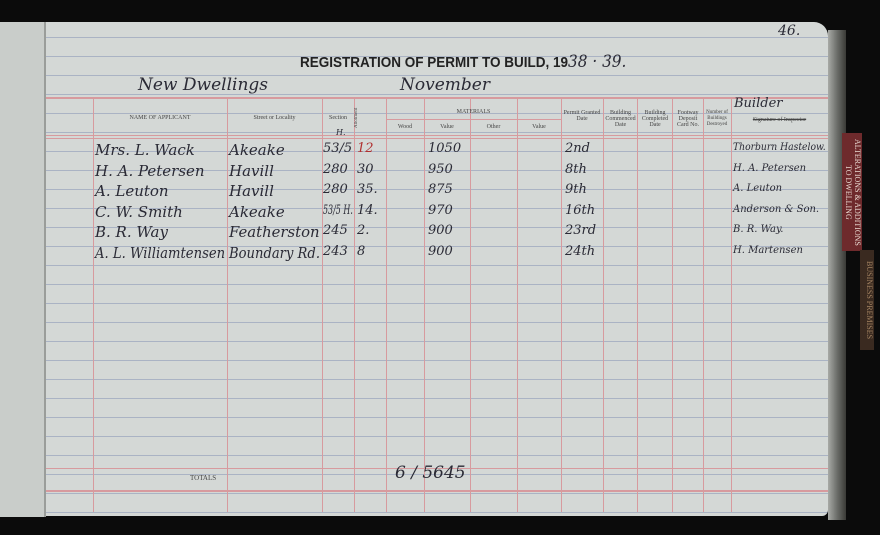 This screenshot has width=880, height=535. Describe the element at coordinates (770, 168) in the screenshot. I see `builder: H. A. Petersen` at that location.